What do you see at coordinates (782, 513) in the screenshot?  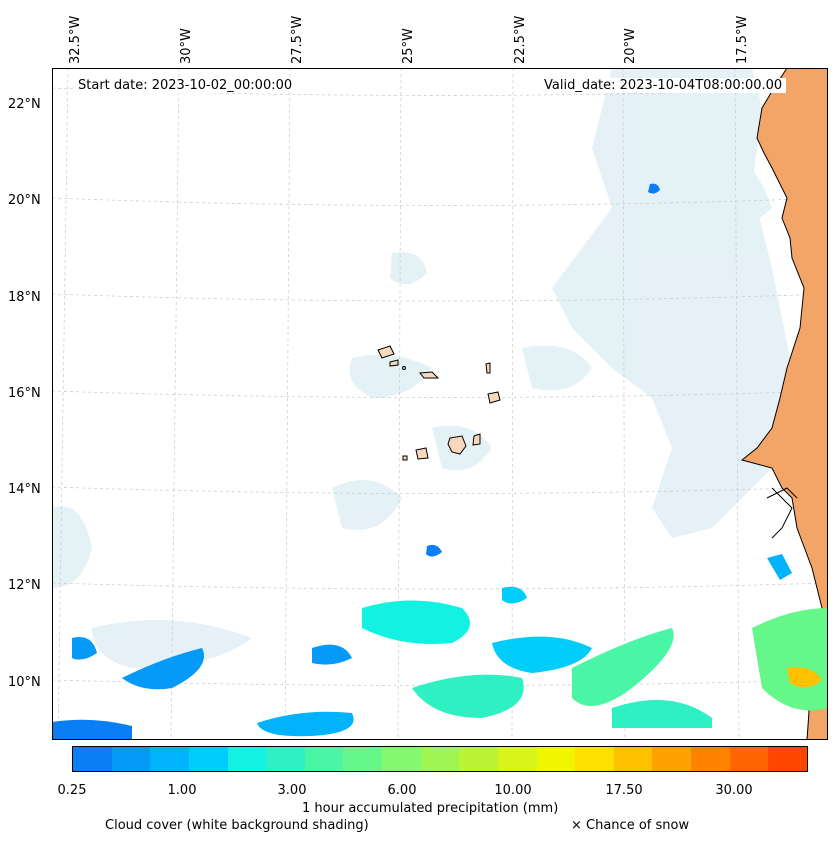 I see `coast-detail` at bounding box center [782, 513].